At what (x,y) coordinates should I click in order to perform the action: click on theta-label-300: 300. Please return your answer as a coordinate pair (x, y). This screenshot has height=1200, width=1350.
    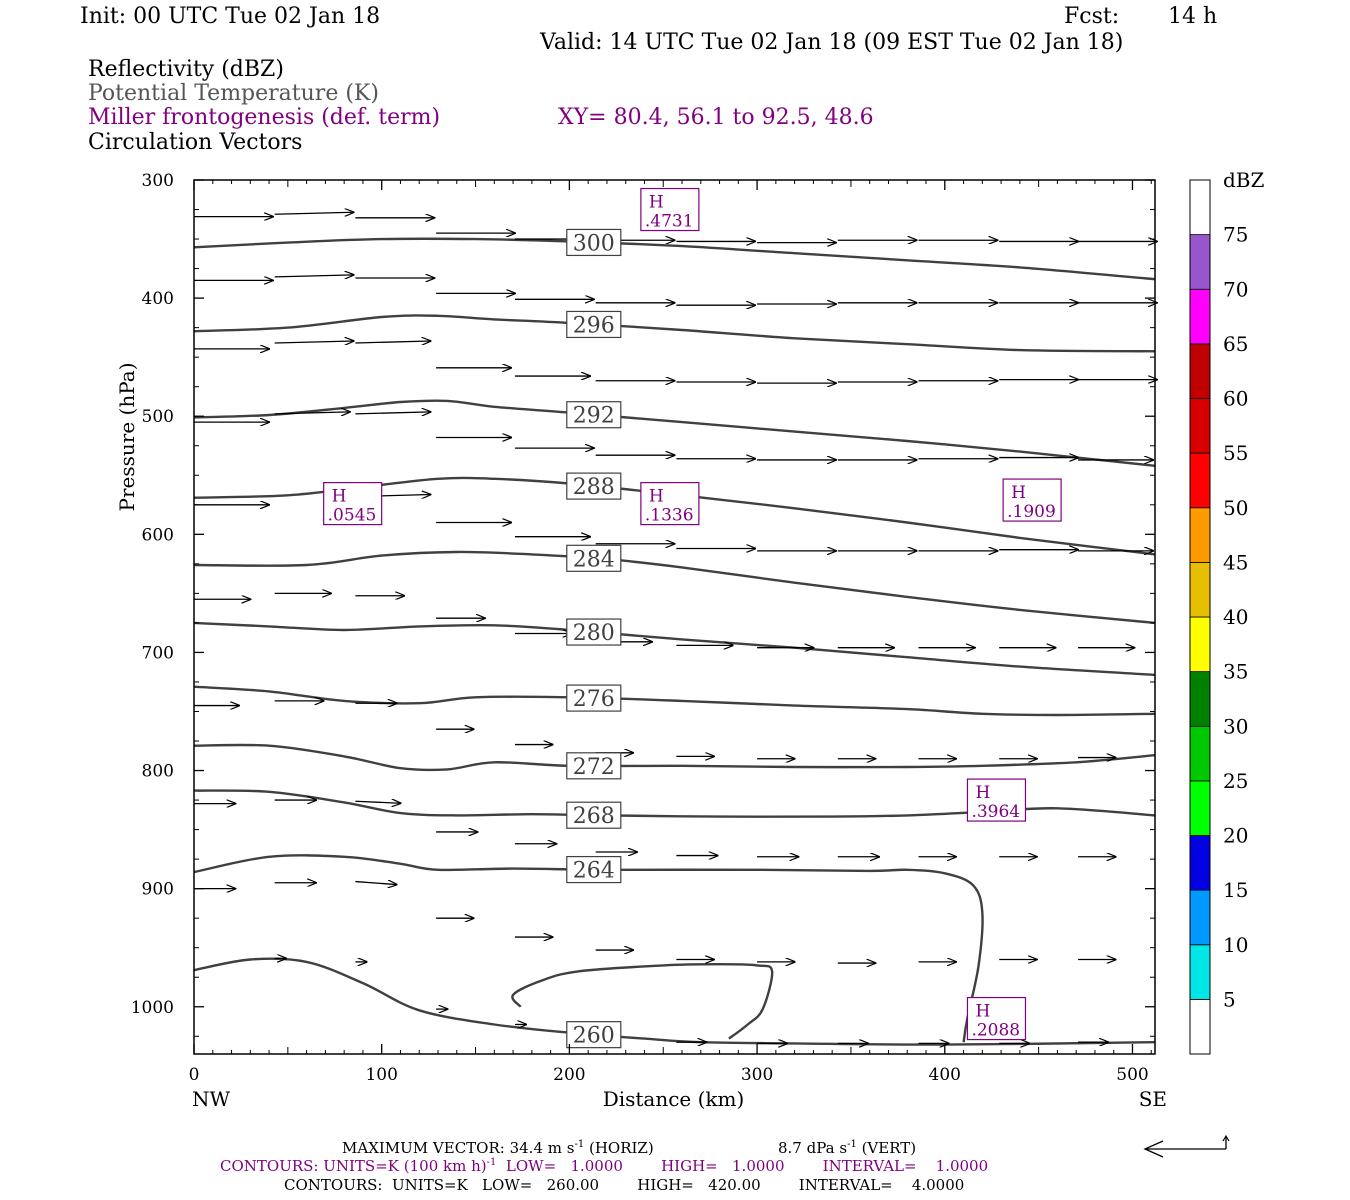
    Looking at the image, I should click on (594, 242).